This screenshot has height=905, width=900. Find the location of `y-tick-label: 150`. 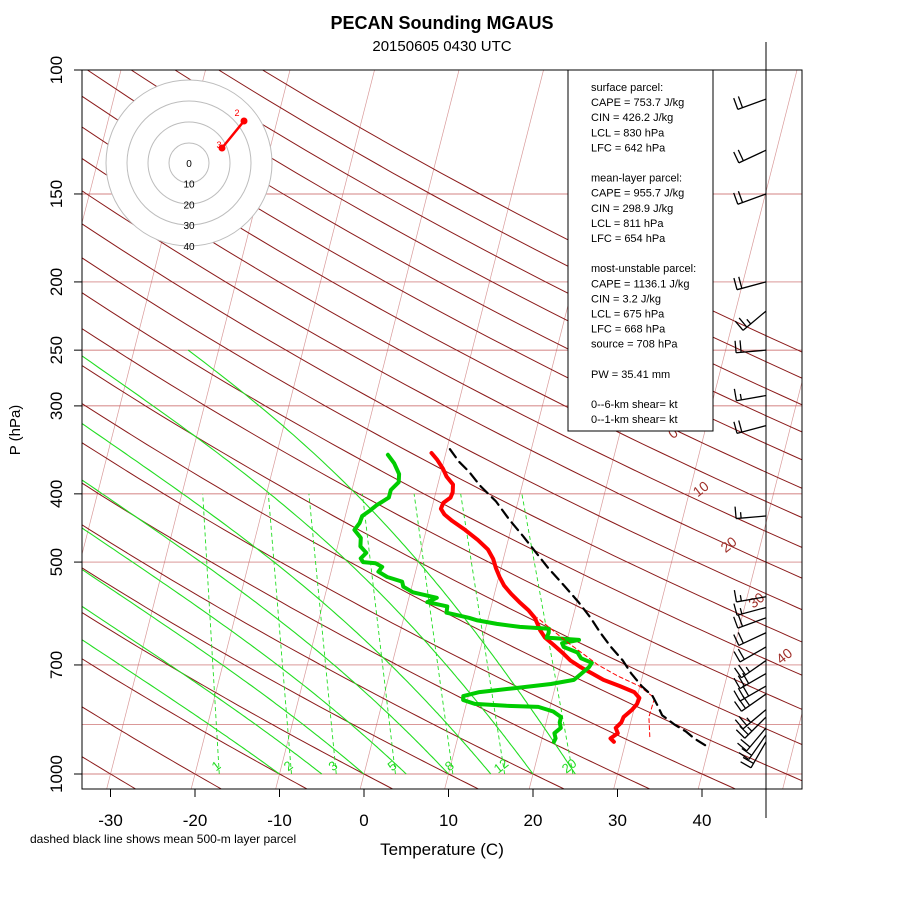

y-tick-label: 150 is located at coordinates (56, 194).